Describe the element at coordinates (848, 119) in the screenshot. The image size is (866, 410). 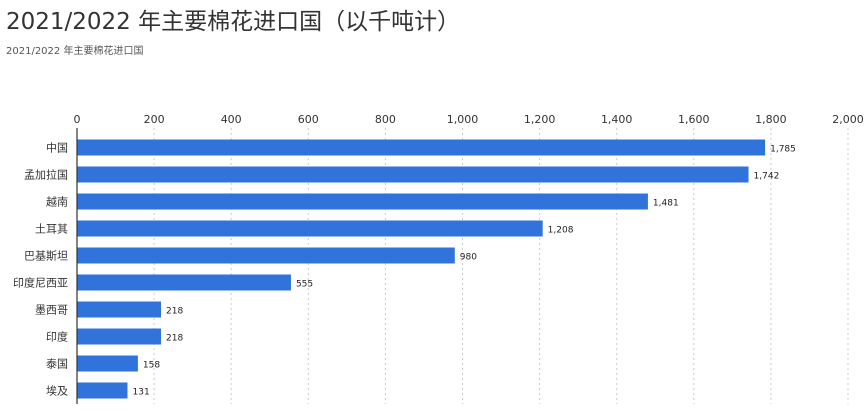
I see `x-tick-label: 2,000` at that location.